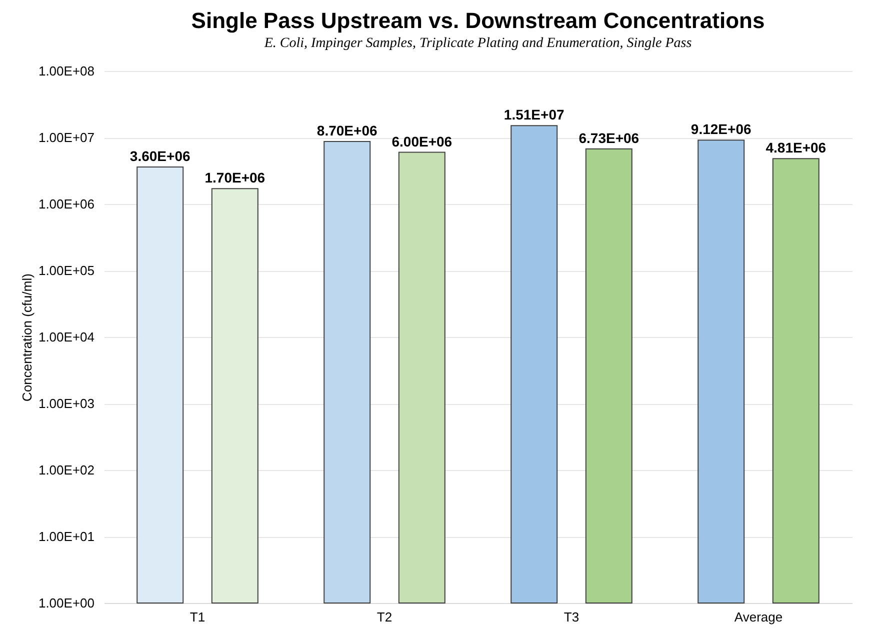 This screenshot has height=634, width=872. What do you see at coordinates (347, 130) in the screenshot?
I see `data-label: 8.70E+06` at bounding box center [347, 130].